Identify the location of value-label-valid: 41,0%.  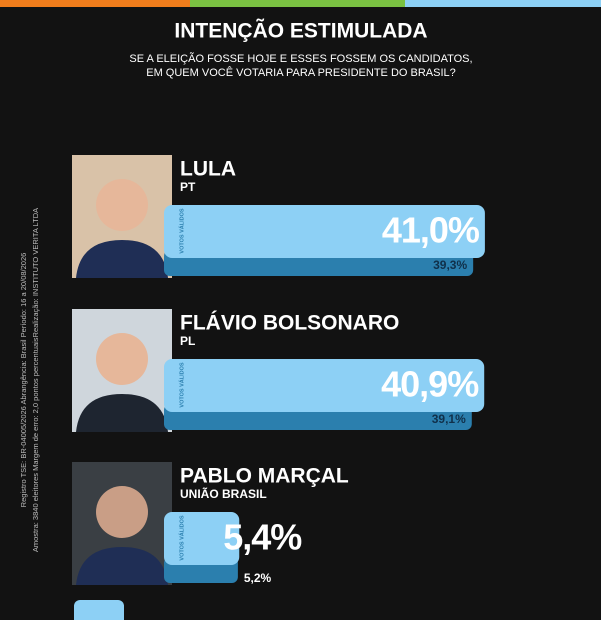
(431, 230).